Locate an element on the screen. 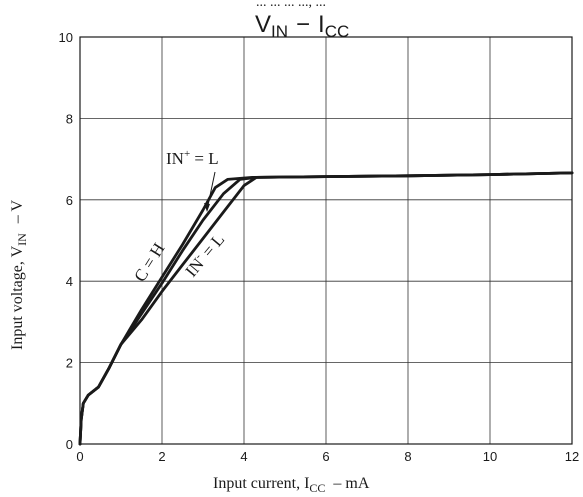 The width and height of the screenshot is (583, 497). y-tick-label: 8 is located at coordinates (69, 118).